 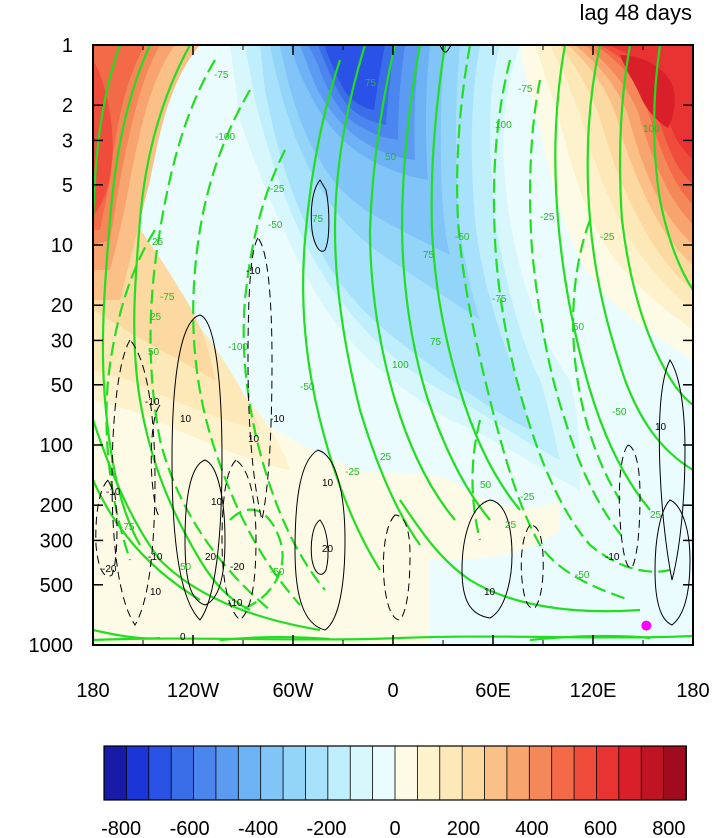 What do you see at coordinates (668, 828) in the screenshot?
I see `colorbar-label: 800` at bounding box center [668, 828].